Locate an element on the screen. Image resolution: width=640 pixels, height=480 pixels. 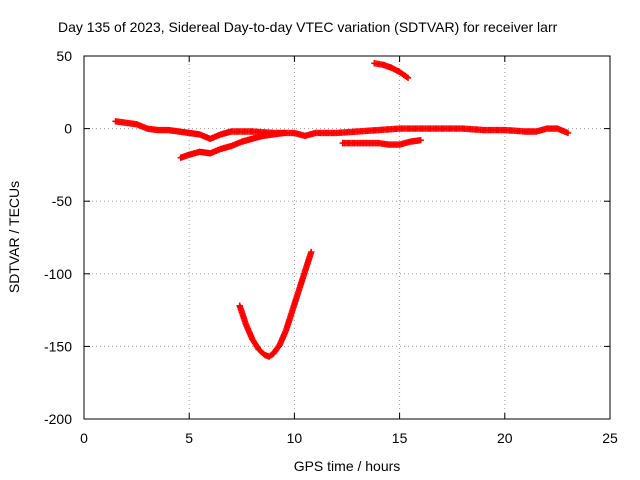
y-tick-label: 0 is located at coordinates (68, 129).